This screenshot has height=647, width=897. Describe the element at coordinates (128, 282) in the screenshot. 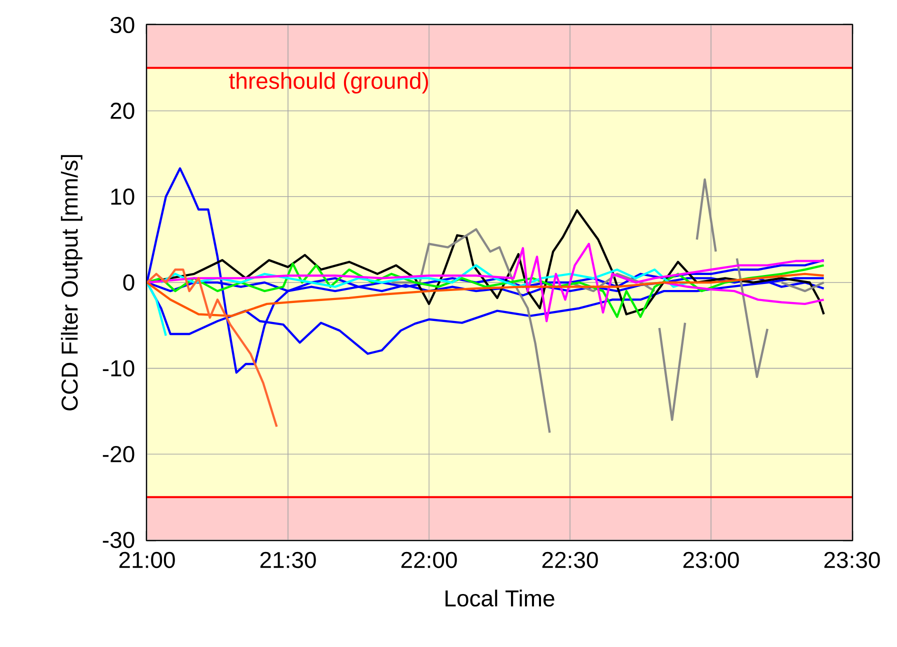

I see `y-tick-label: 0` at that location.